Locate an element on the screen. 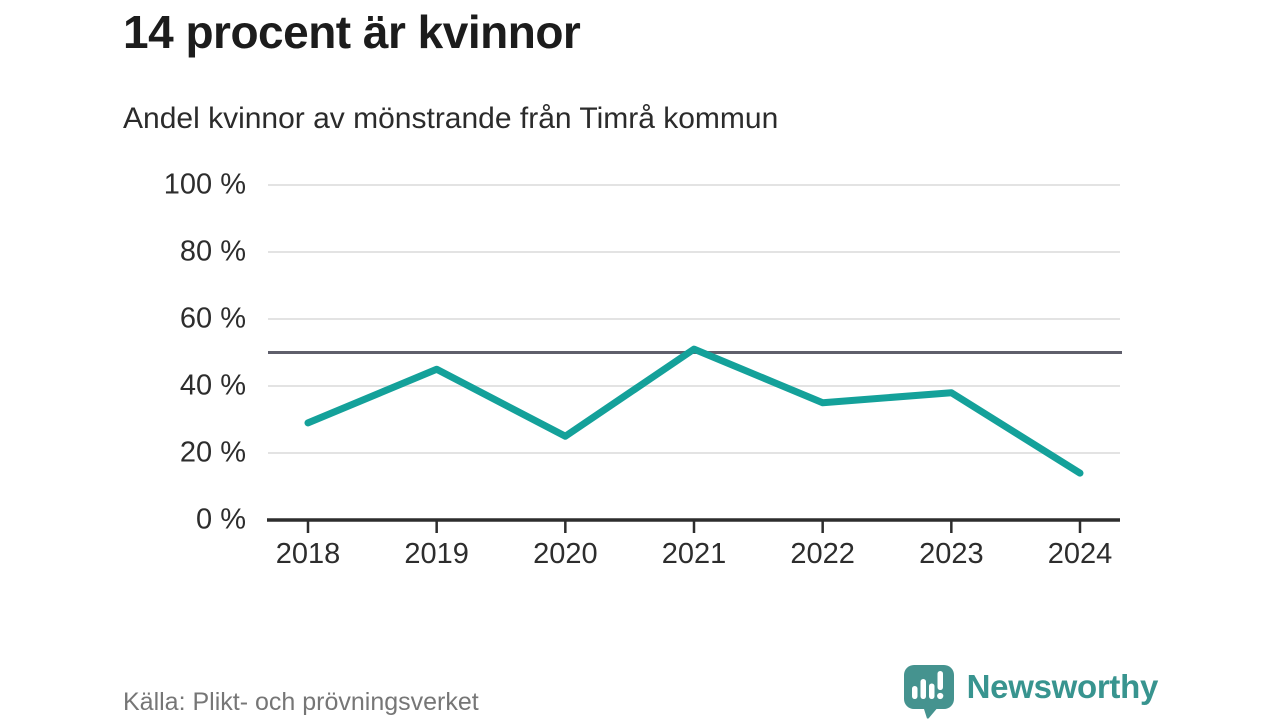  x-axis-label: 2021 is located at coordinates (694, 554).